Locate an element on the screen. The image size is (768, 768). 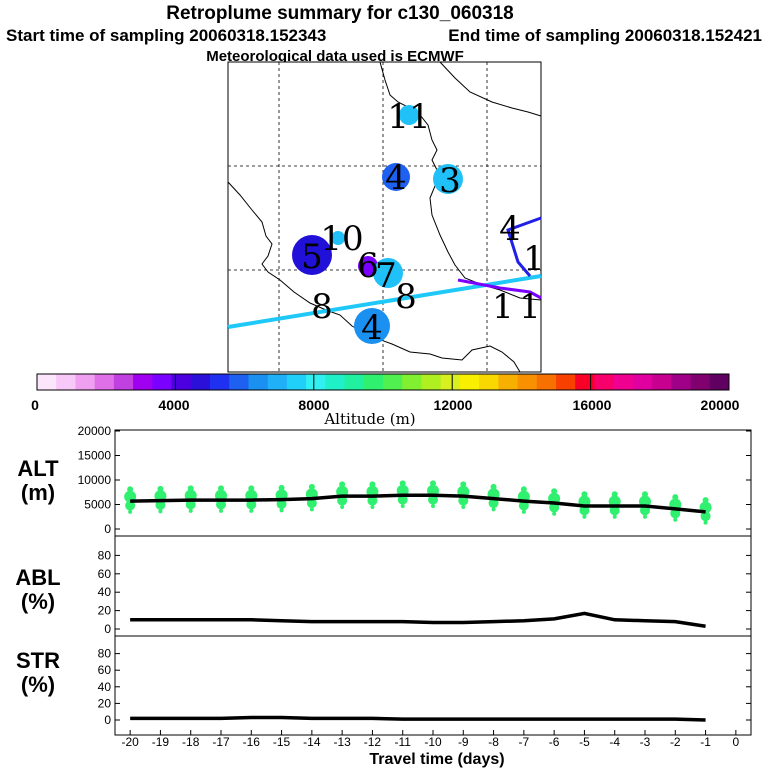
colorbar-tick: 20000 is located at coordinates (720, 405).